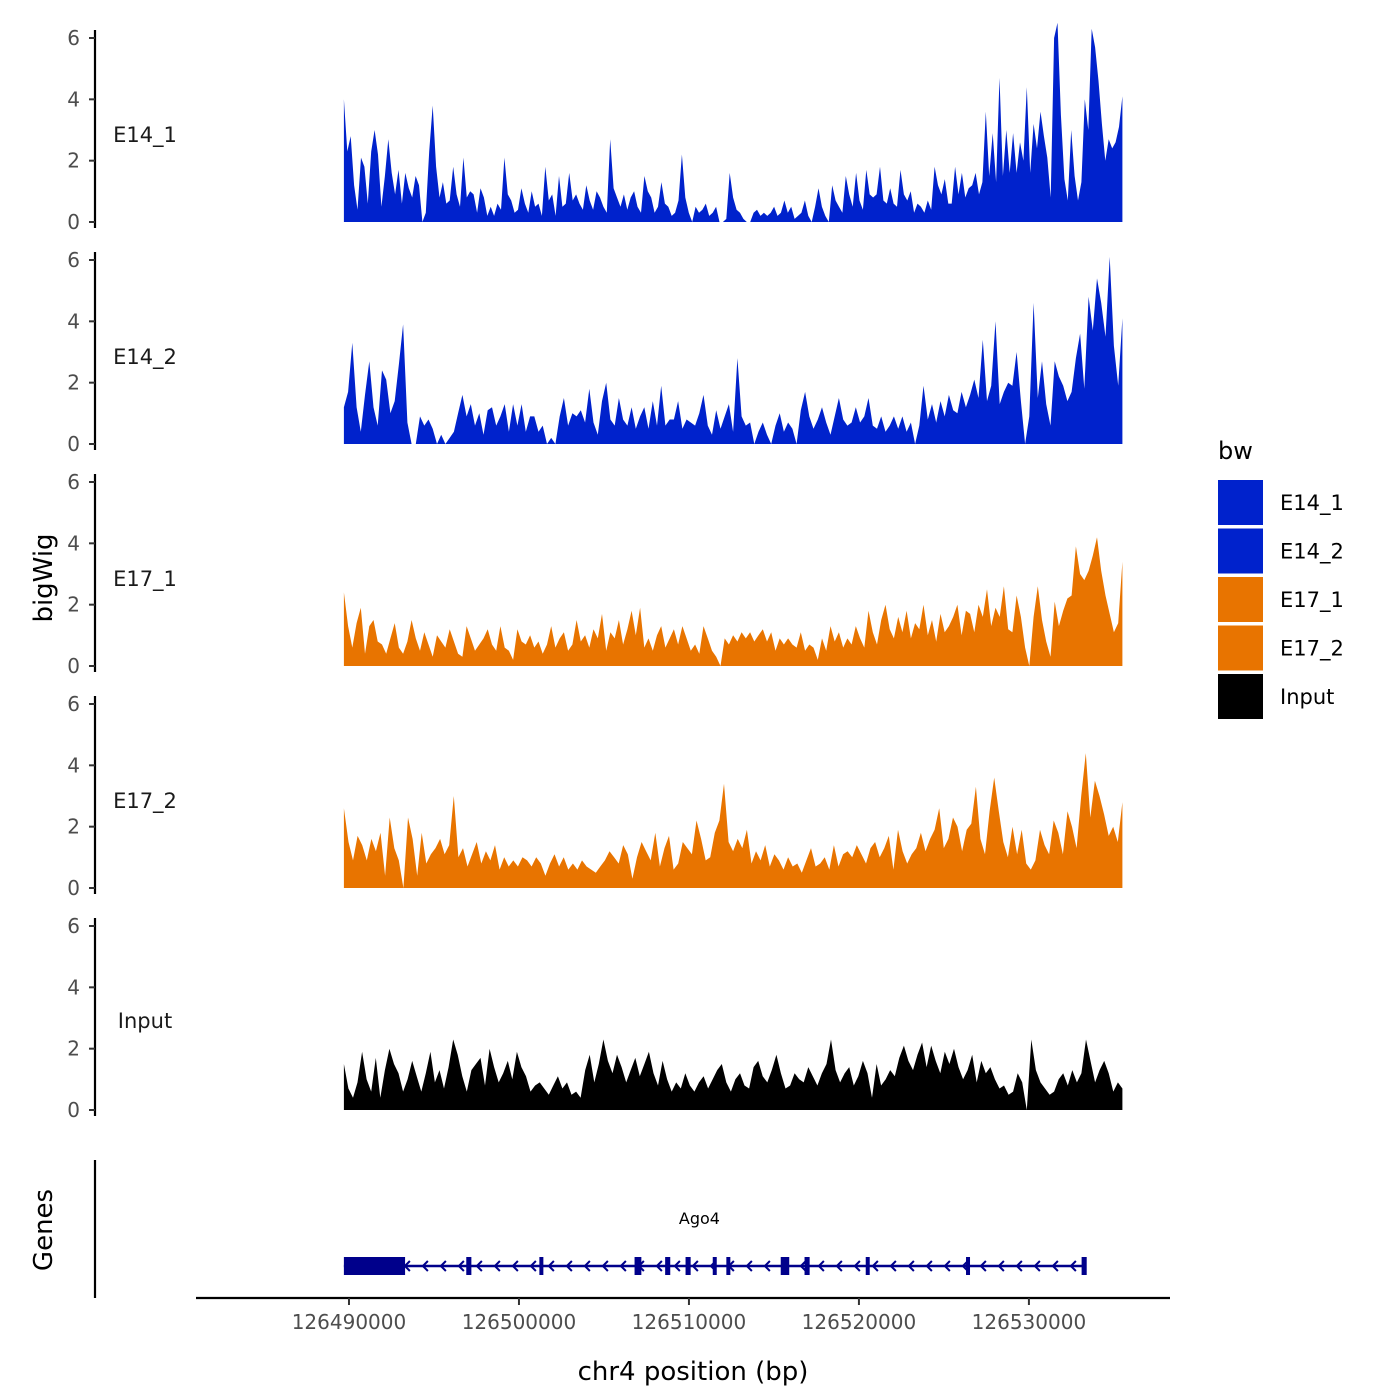 This screenshot has width=1400, height=1400. Describe the element at coordinates (1029, 1322) in the screenshot. I see `x-tick-label: 126530000` at that location.